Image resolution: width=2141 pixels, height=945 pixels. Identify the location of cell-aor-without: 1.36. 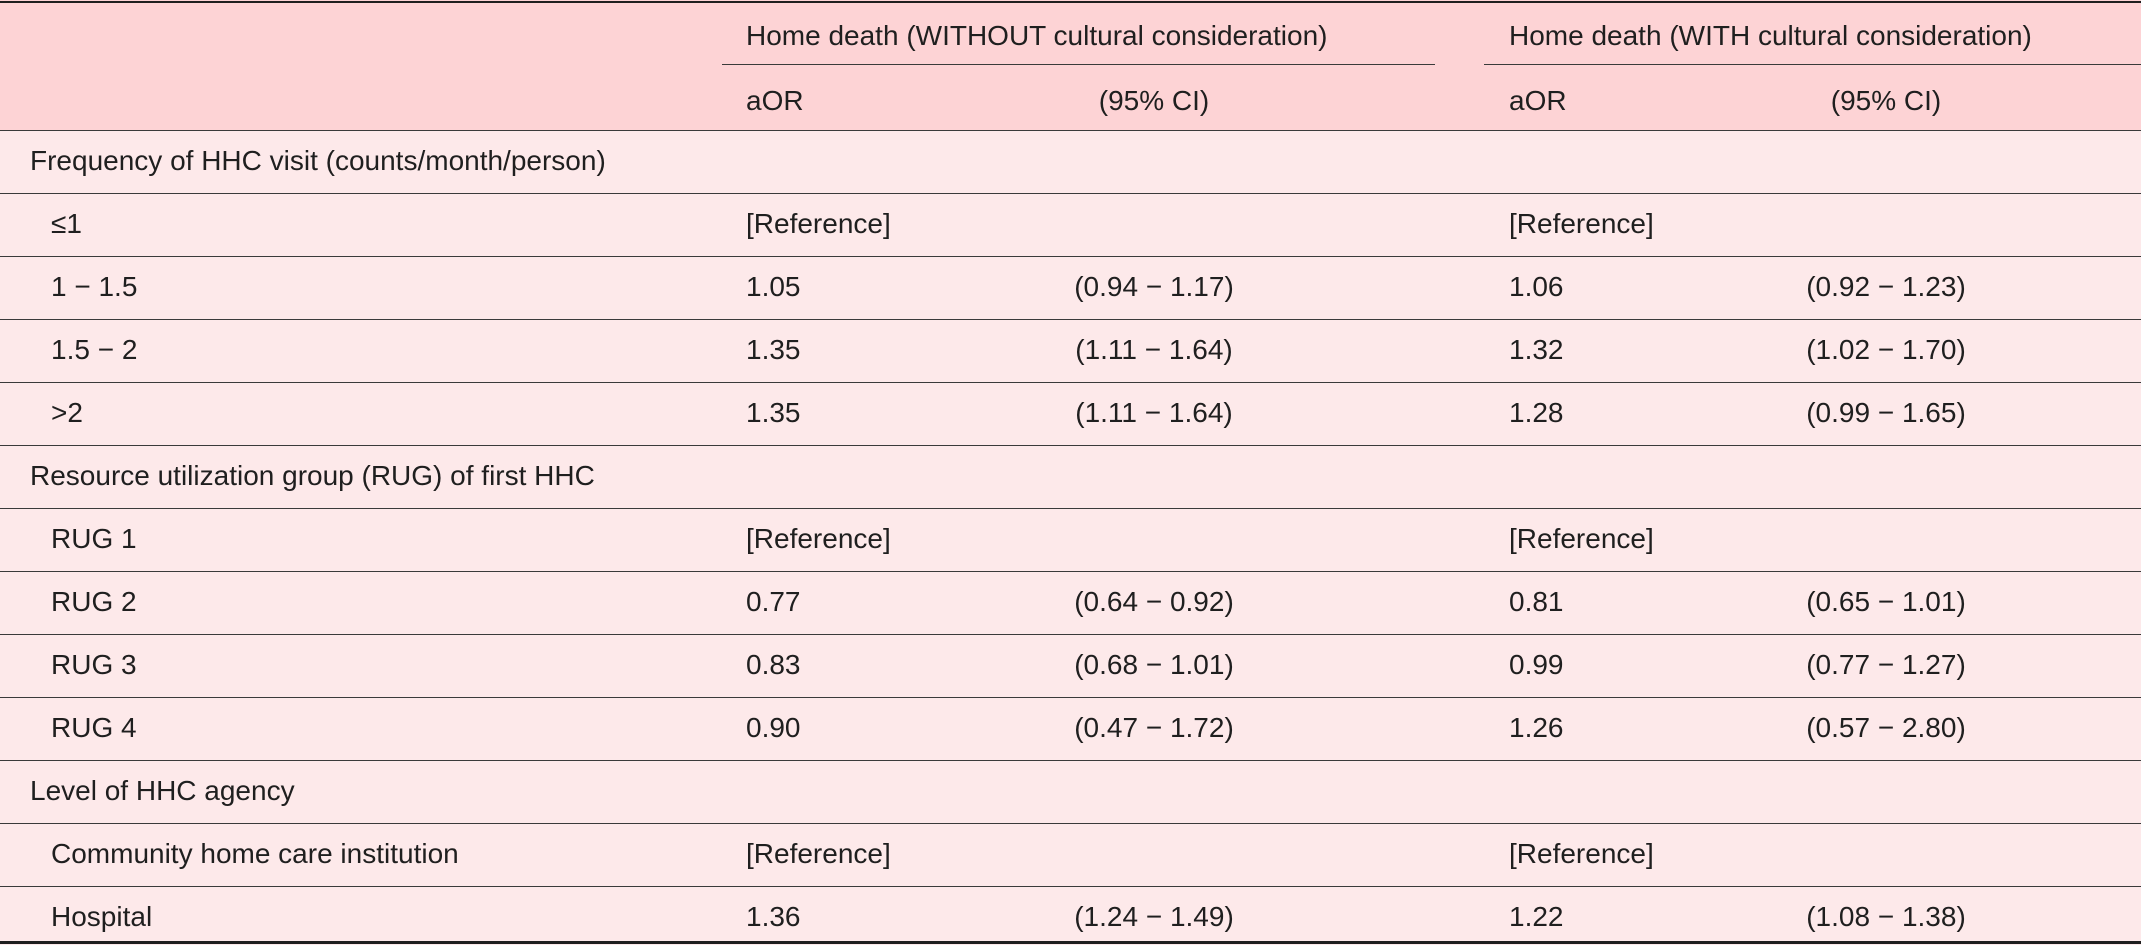
(773, 916).